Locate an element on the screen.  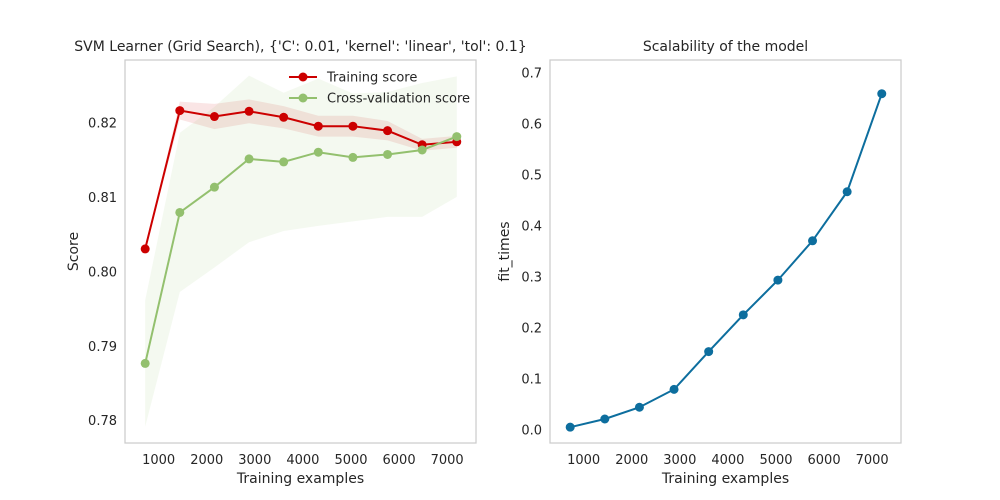
y-tick-label: 0.1 is located at coordinates (531, 380).